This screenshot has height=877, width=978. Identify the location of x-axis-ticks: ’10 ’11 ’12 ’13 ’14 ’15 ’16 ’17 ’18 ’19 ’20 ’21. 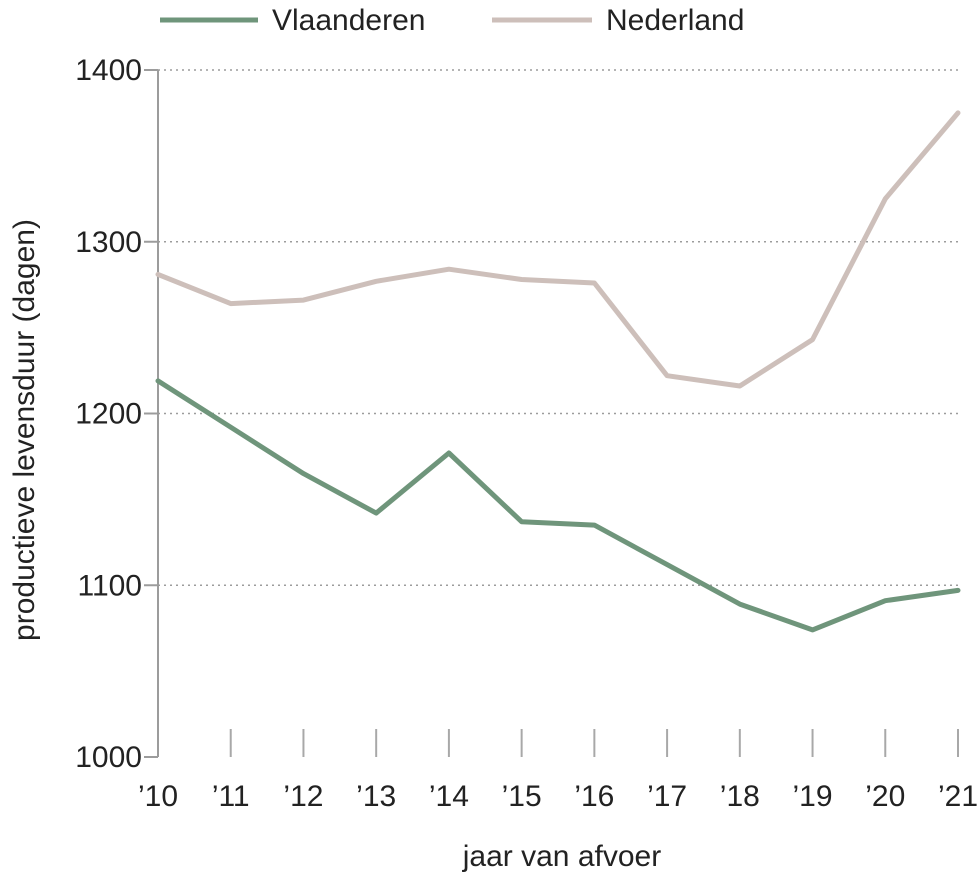
(558, 771).